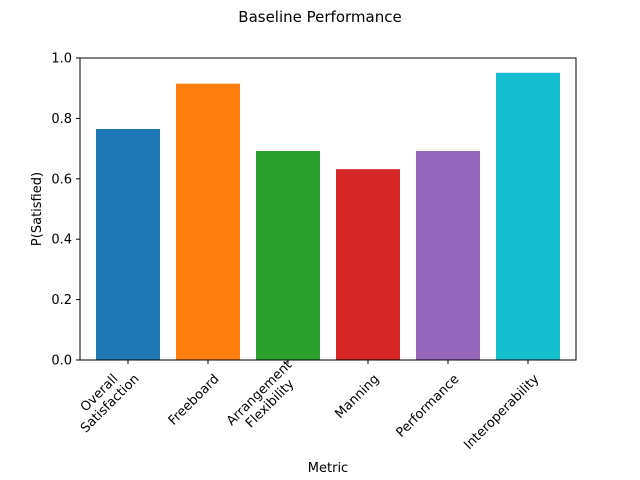  Describe the element at coordinates (357, 397) in the screenshot. I see `x-tick-label: Manning` at that location.